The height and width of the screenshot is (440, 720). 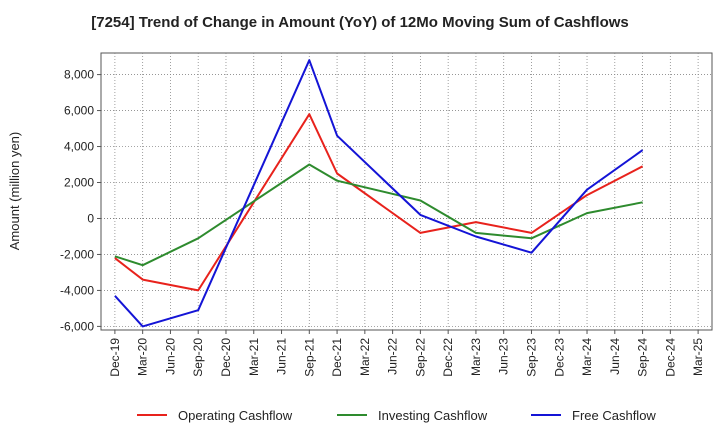 I want to click on legend-label-operating-cashflow: Operating Cashflow, so click(x=235, y=415).